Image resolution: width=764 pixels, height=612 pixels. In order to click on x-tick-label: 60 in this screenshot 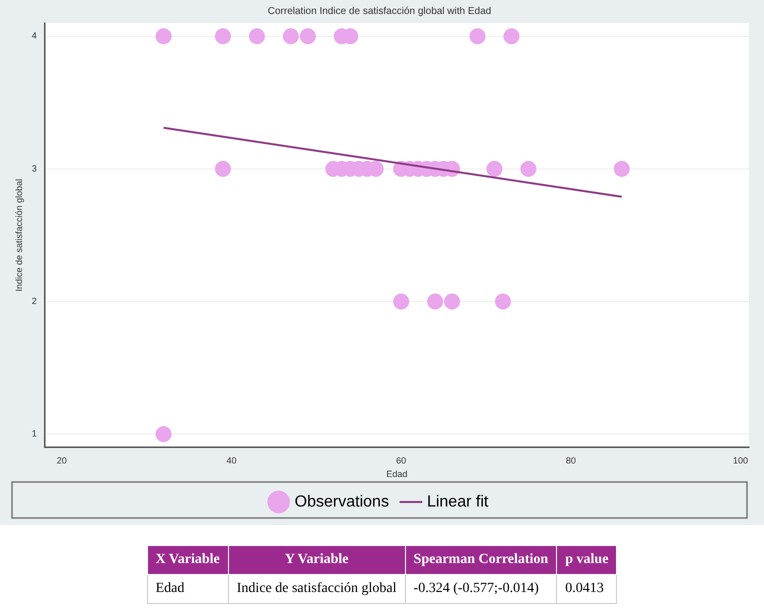, I will do `click(401, 460)`.